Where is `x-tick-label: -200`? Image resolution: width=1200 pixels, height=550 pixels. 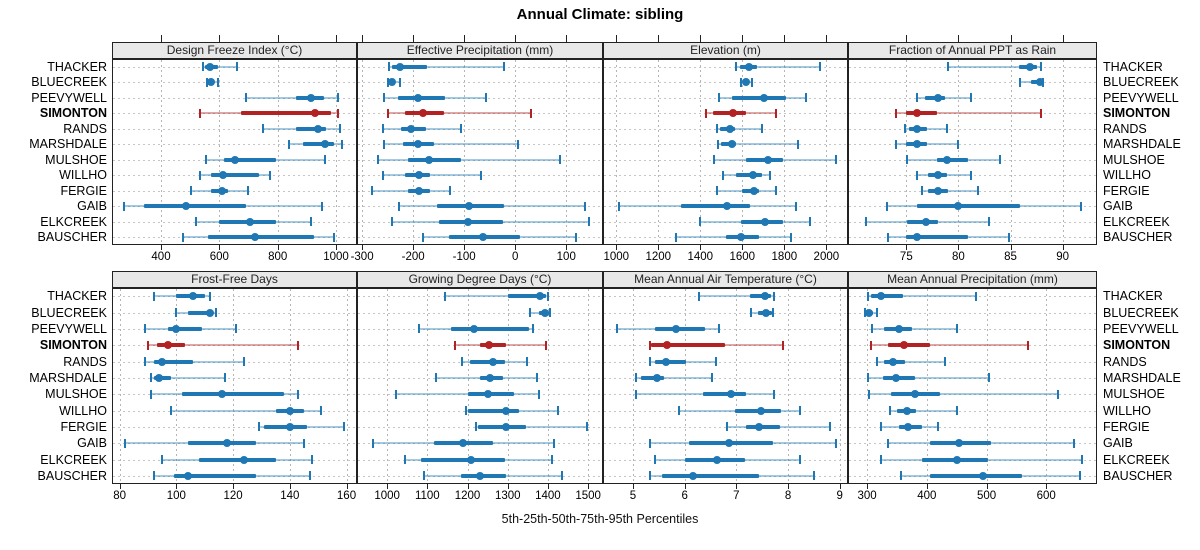 x-tick-label: -200 is located at coordinates (413, 257).